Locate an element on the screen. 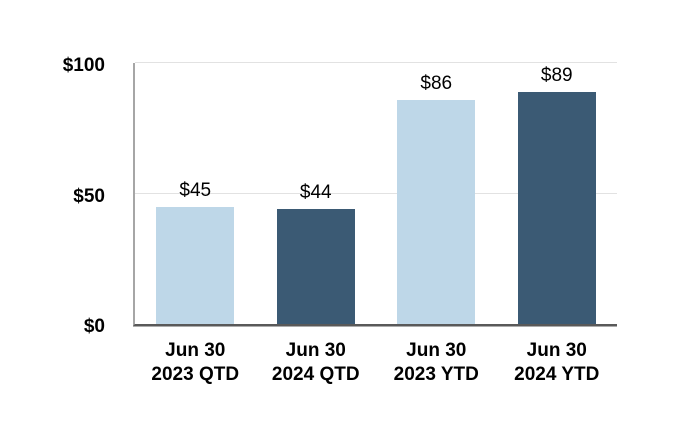 The width and height of the screenshot is (680, 448). bar-value-label: $45 is located at coordinates (195, 190).